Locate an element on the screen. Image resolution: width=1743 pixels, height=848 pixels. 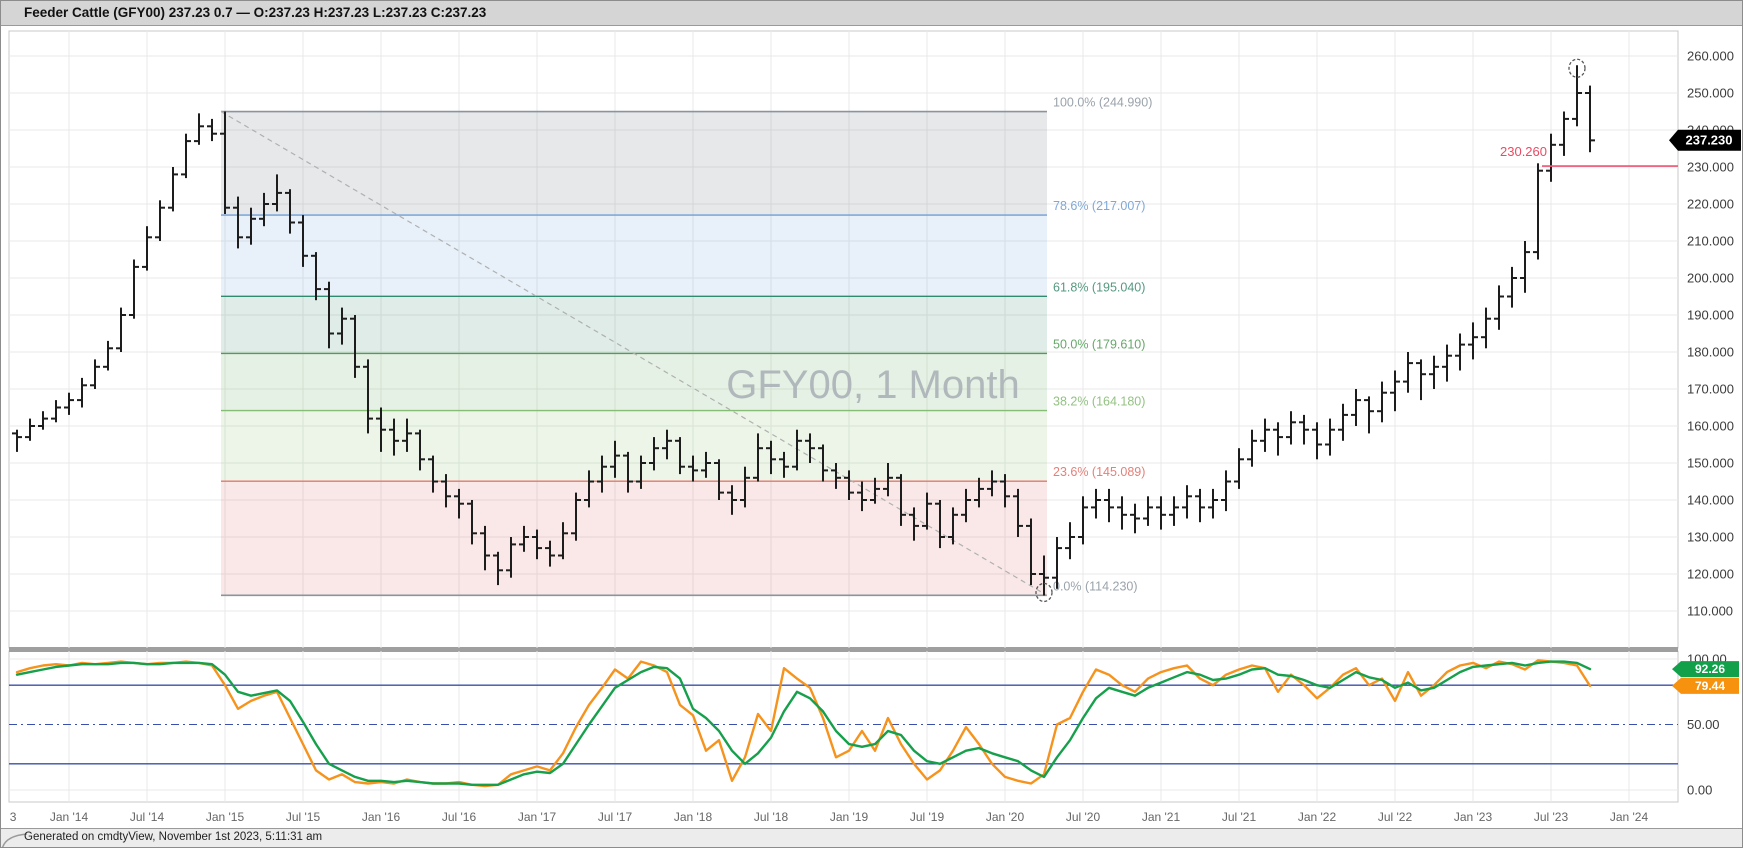
stoch-orange-badge-text: 79.44 is located at coordinates (1710, 686).